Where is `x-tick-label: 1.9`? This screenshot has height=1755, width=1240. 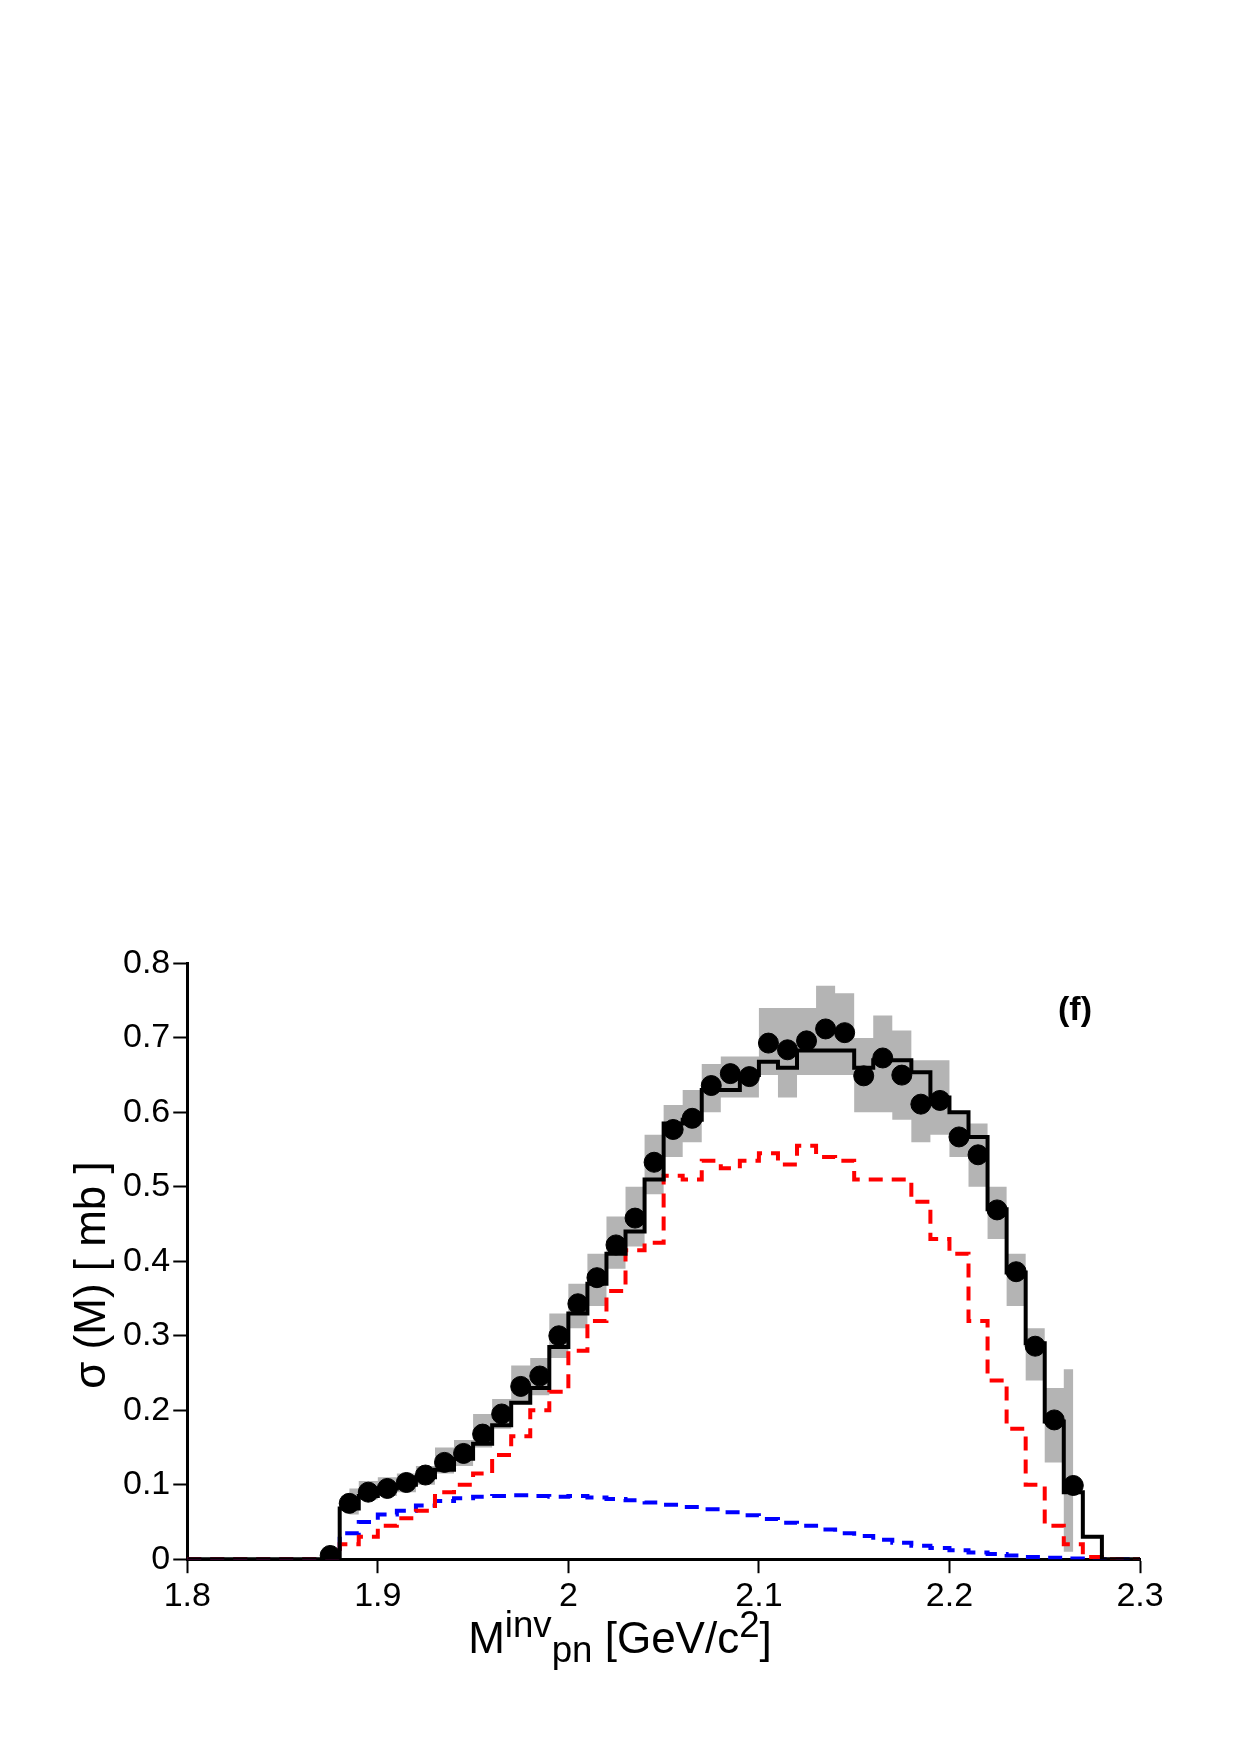
x-tick-label: 1.9 is located at coordinates (378, 1593).